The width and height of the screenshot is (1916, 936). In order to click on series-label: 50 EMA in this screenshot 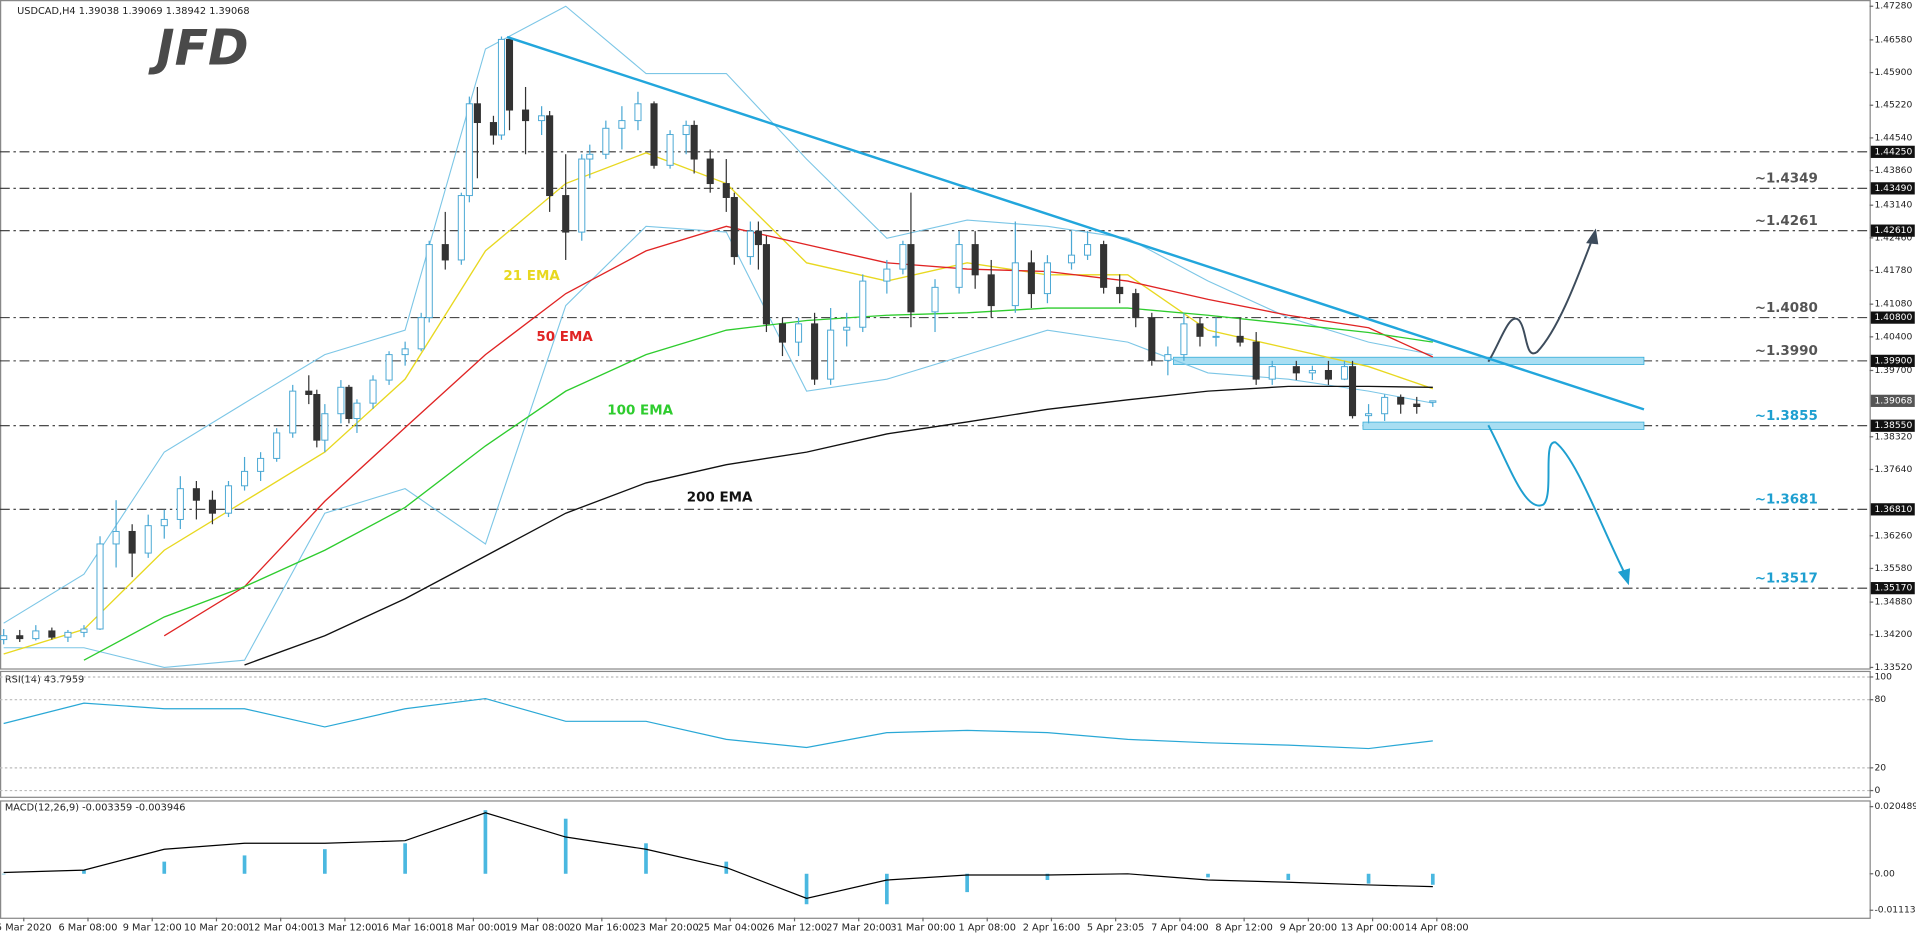, I will do `click(564, 337)`.